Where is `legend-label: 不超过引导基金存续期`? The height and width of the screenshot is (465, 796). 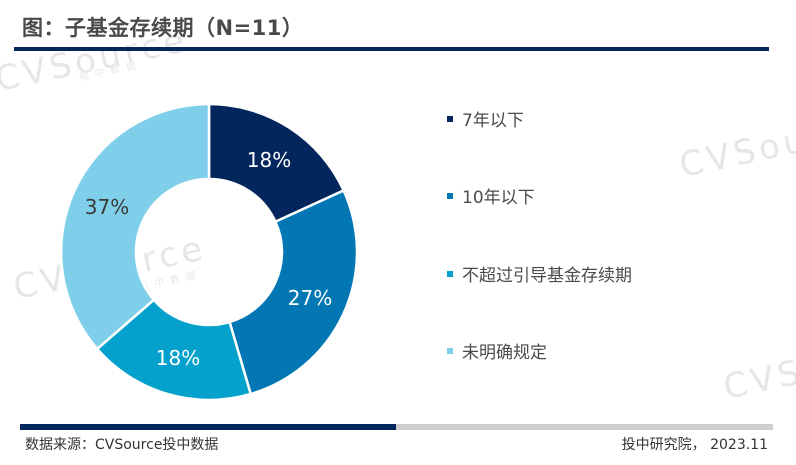
legend-label: 不超过引导基金存续期 is located at coordinates (547, 276).